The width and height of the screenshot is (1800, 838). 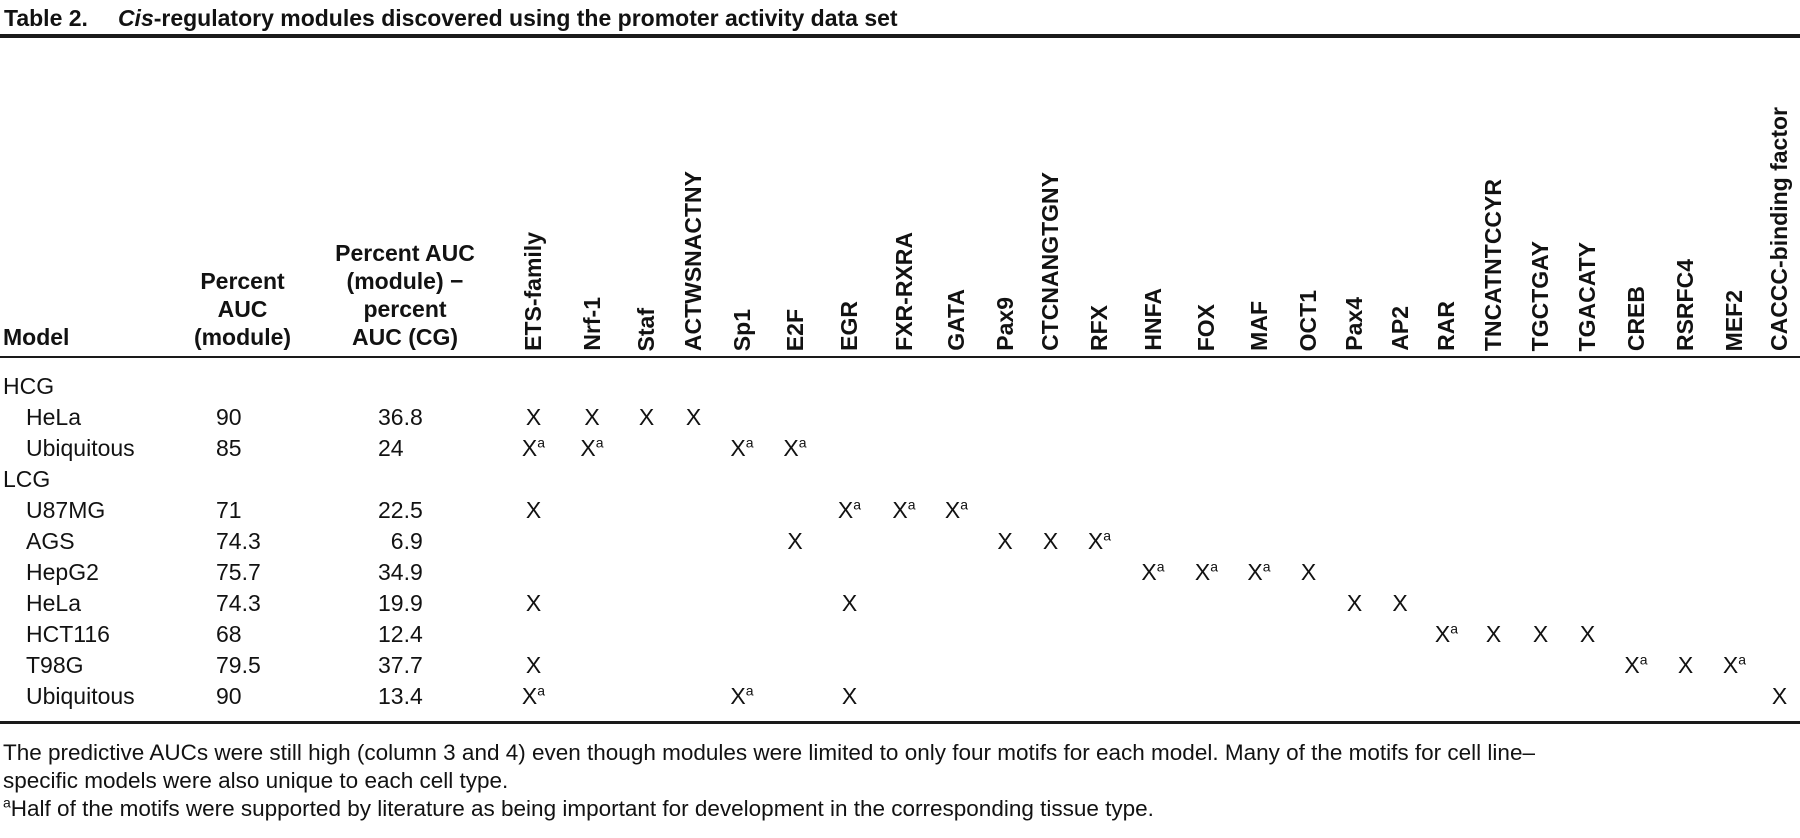 I want to click on percent-auc-module-cell: 68, so click(x=229, y=634).